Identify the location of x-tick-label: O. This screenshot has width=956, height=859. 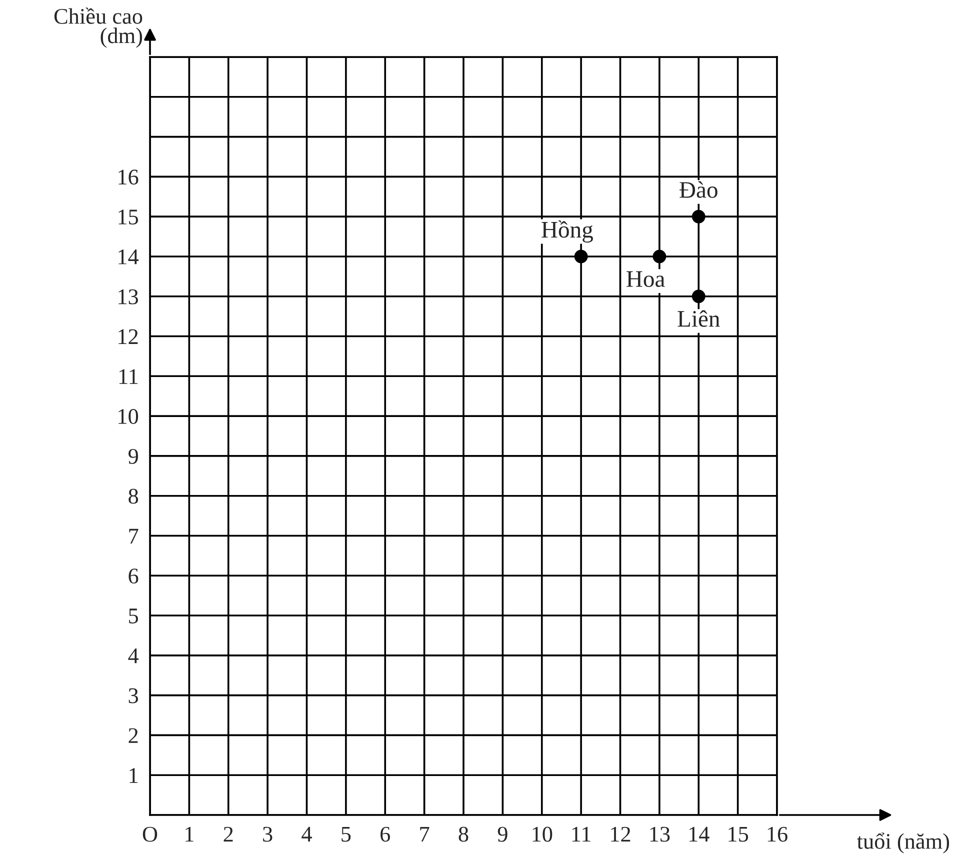
(150, 834).